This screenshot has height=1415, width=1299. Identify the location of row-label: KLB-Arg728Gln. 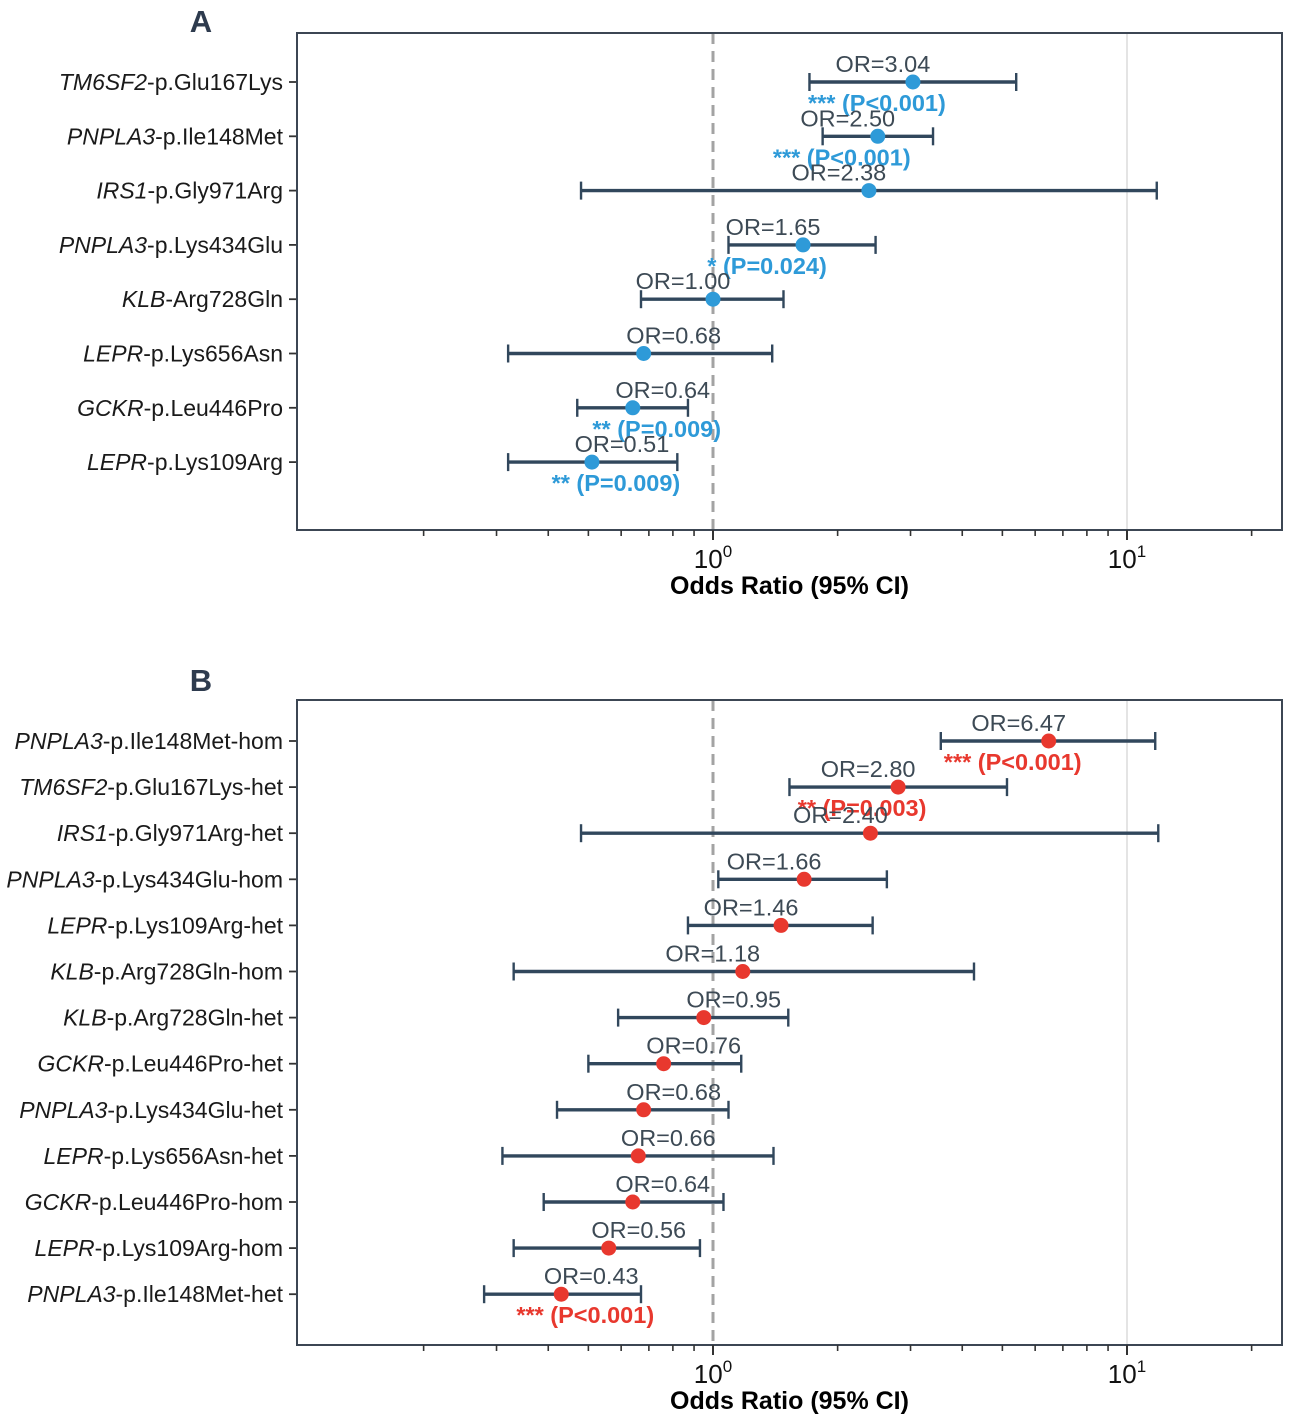
(202, 299).